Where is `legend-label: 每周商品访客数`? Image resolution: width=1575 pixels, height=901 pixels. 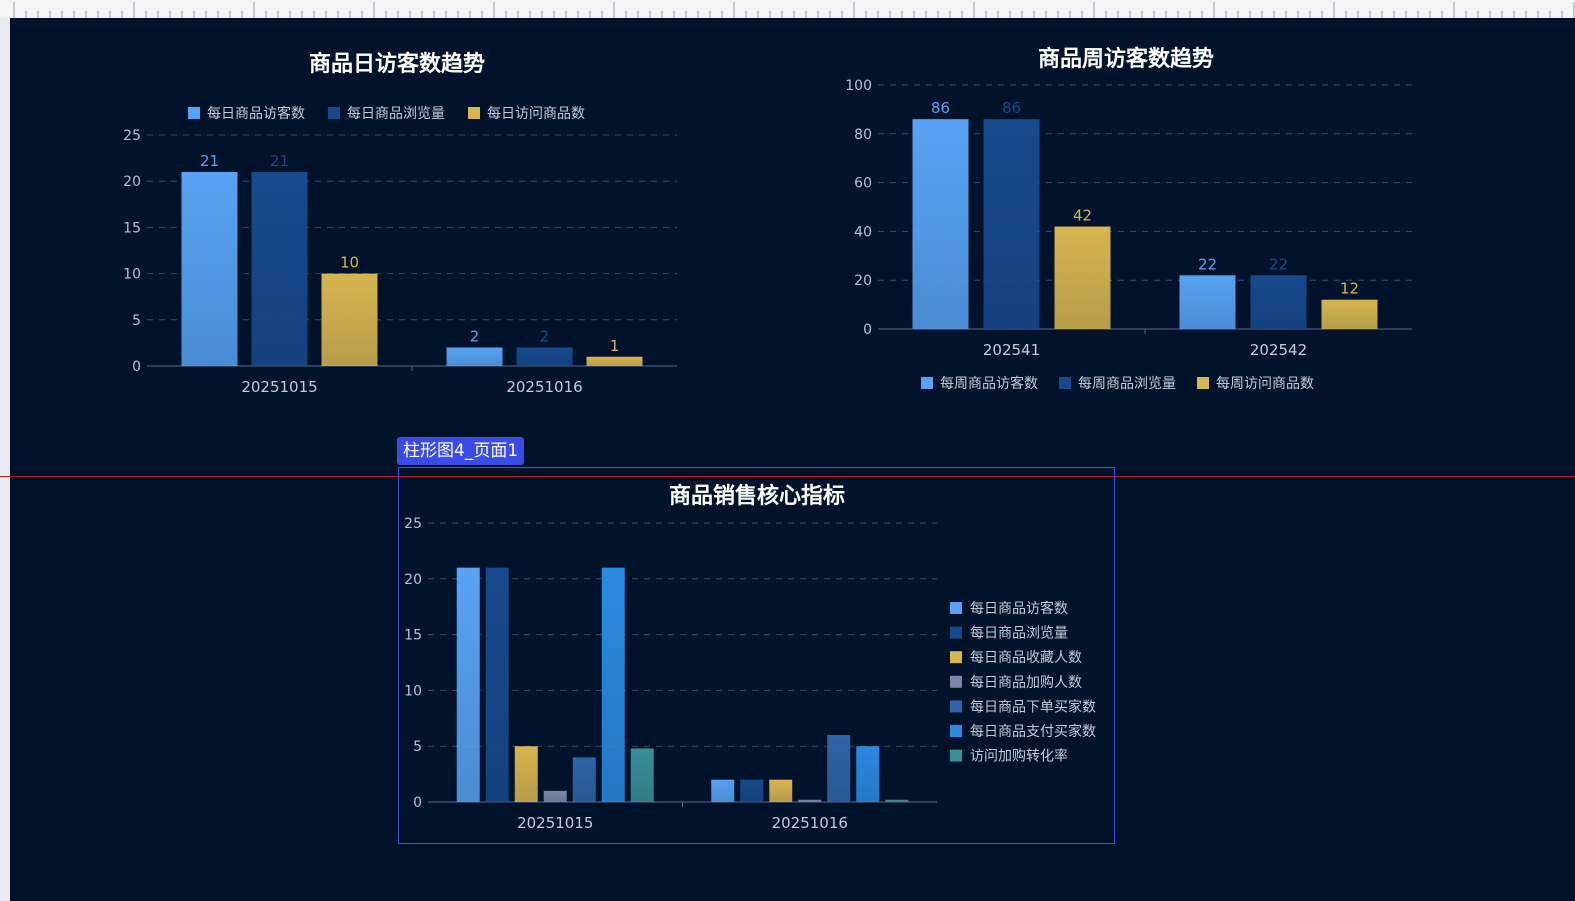
legend-label: 每周商品访客数 is located at coordinates (989, 383).